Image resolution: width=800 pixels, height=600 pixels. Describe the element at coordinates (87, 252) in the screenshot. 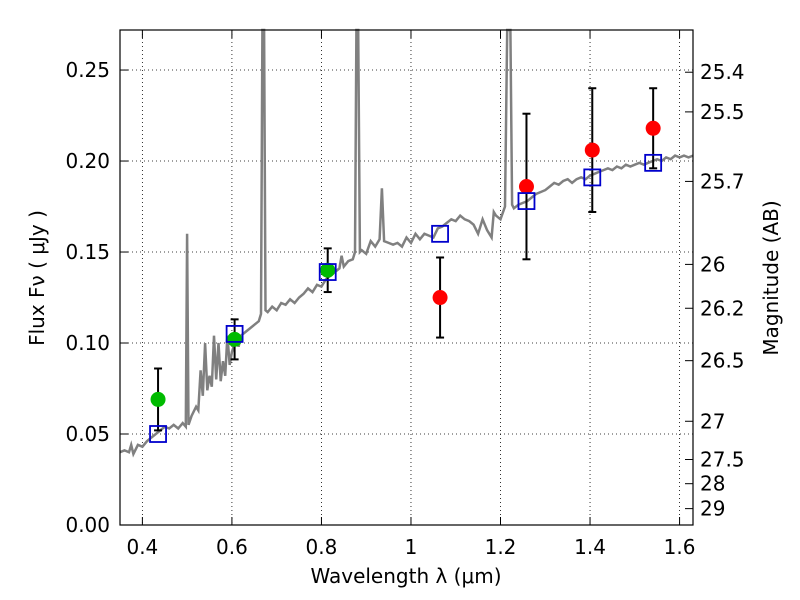

I see `y-tick-label: 0.15` at that location.